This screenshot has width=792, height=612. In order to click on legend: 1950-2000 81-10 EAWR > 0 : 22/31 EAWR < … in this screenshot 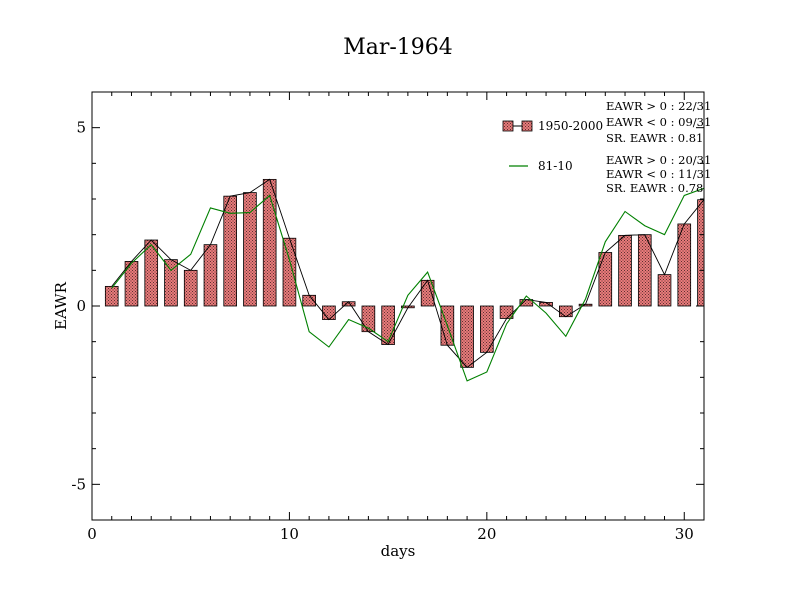, I will do `click(606, 147)`.